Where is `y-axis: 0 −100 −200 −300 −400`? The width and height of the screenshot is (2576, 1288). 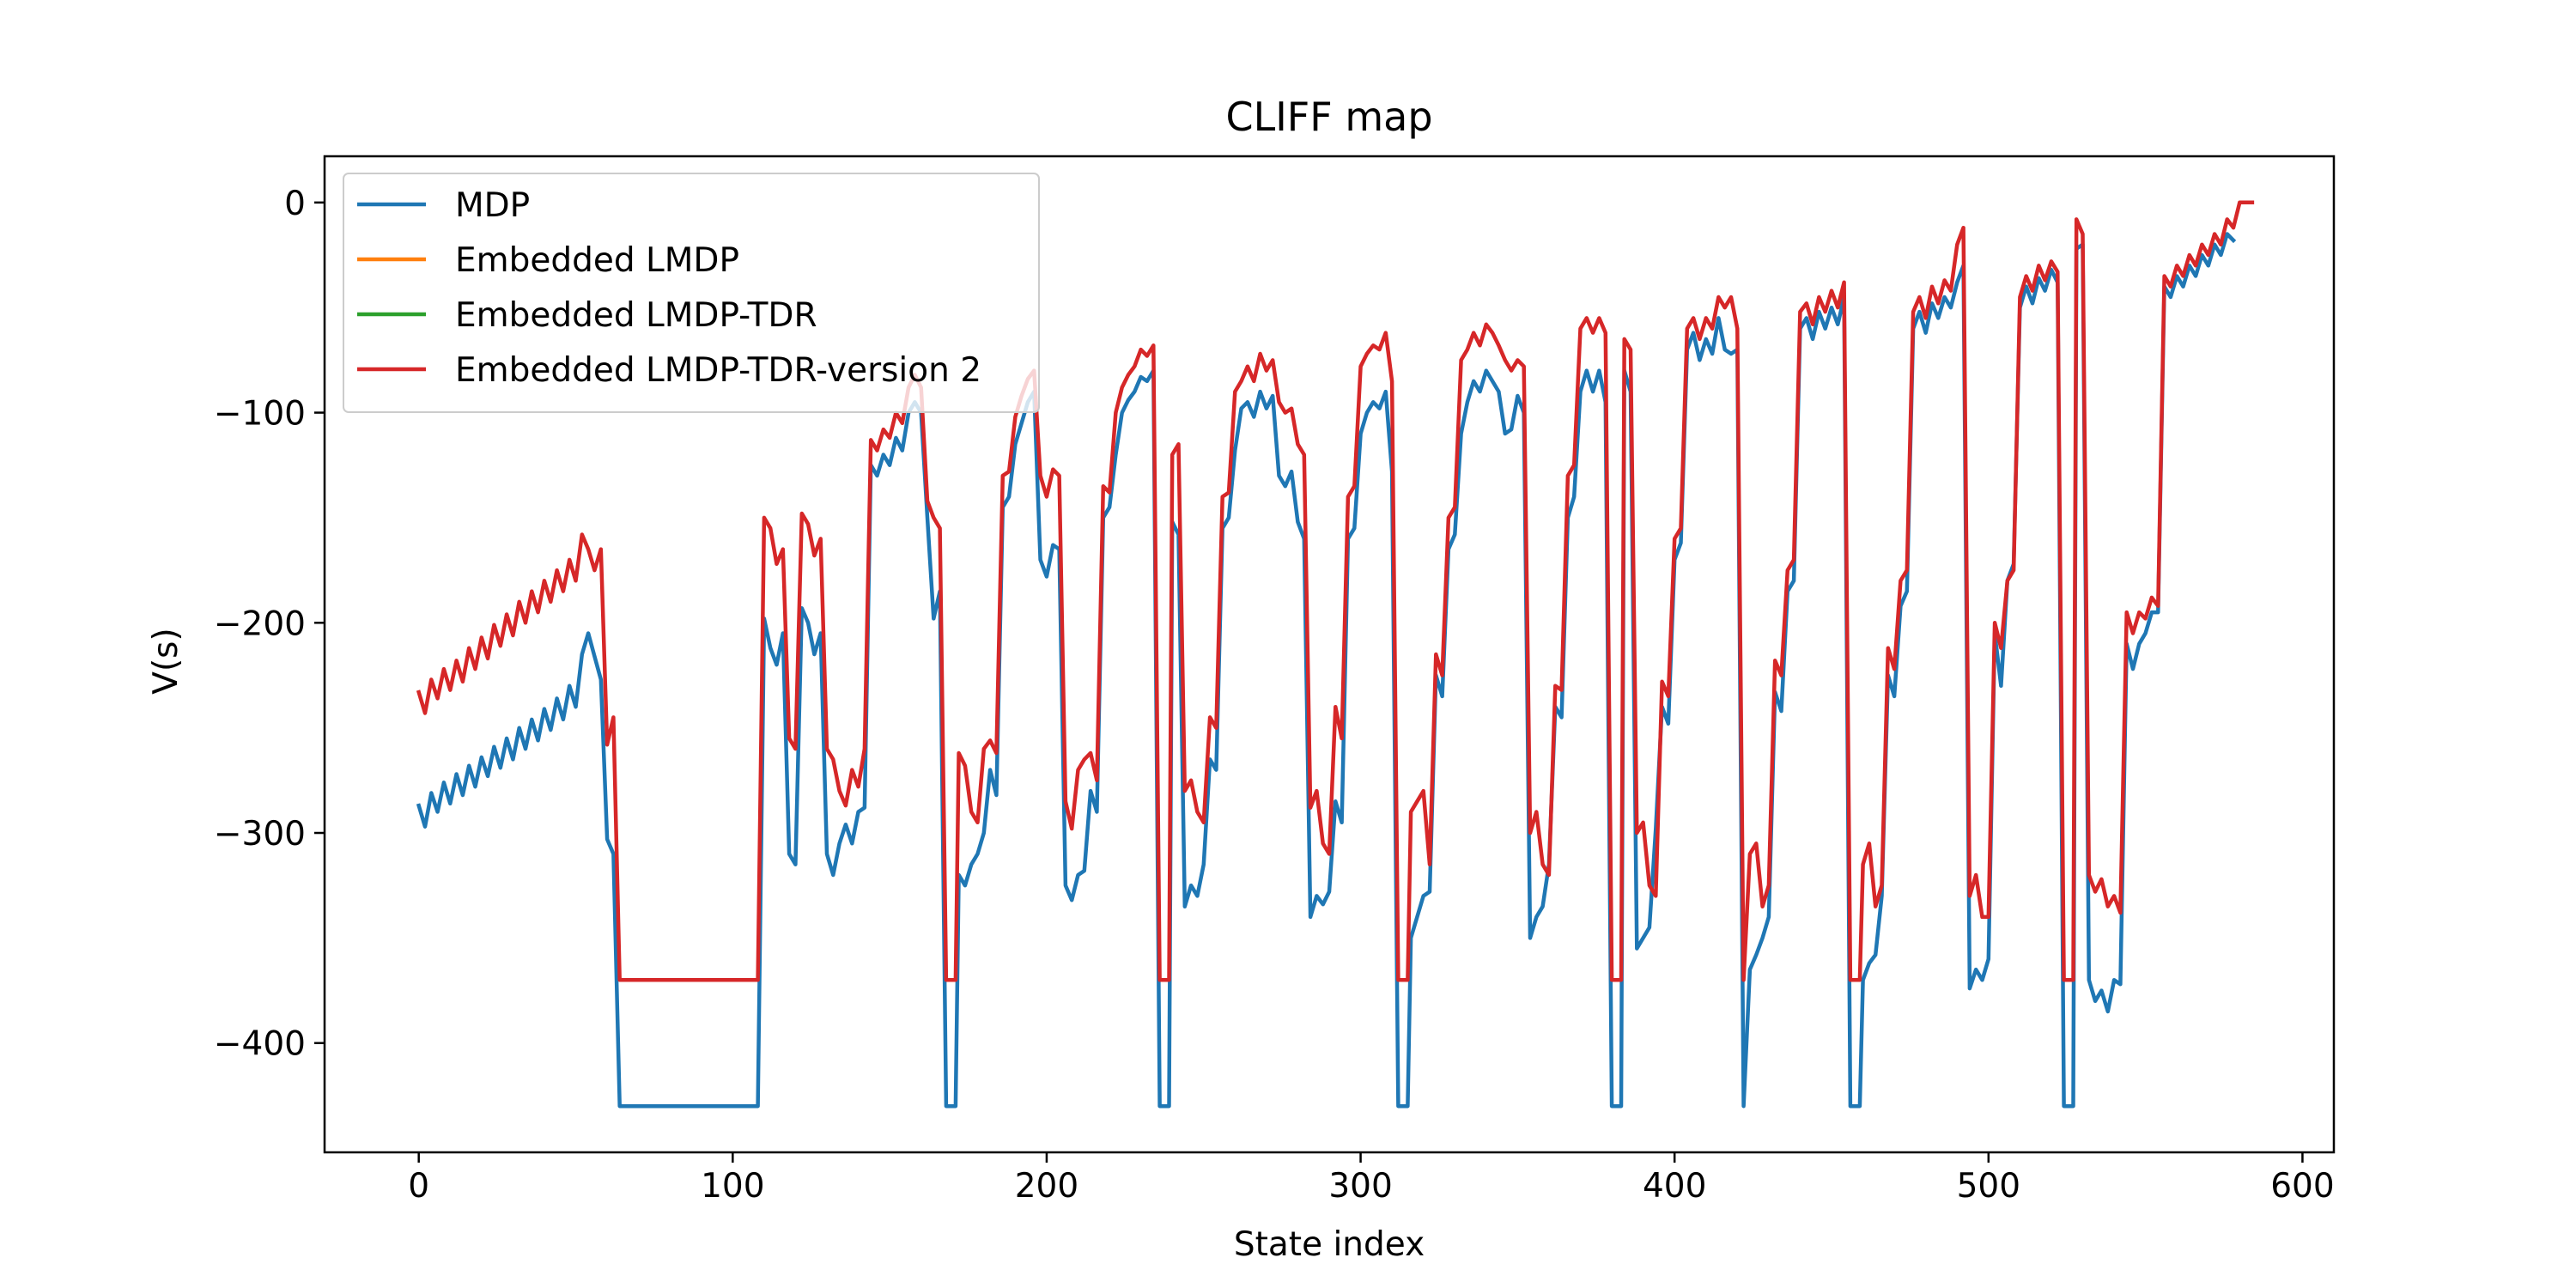
y-axis: 0 −100 −200 −300 −400 is located at coordinates (269, 625).